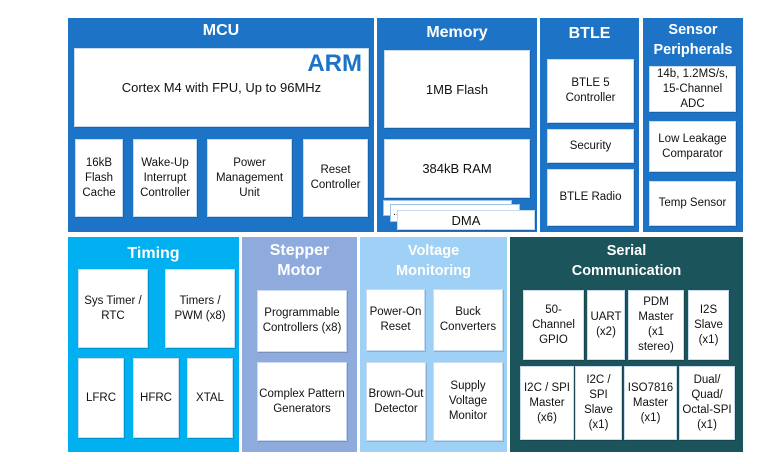  I want to click on sys-timer-block: Sys Timer / RTC, so click(113, 308).